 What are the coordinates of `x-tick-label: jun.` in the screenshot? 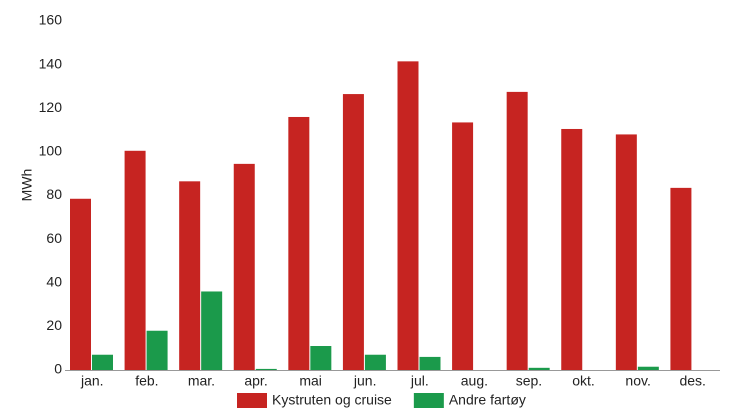 It's located at (365, 381).